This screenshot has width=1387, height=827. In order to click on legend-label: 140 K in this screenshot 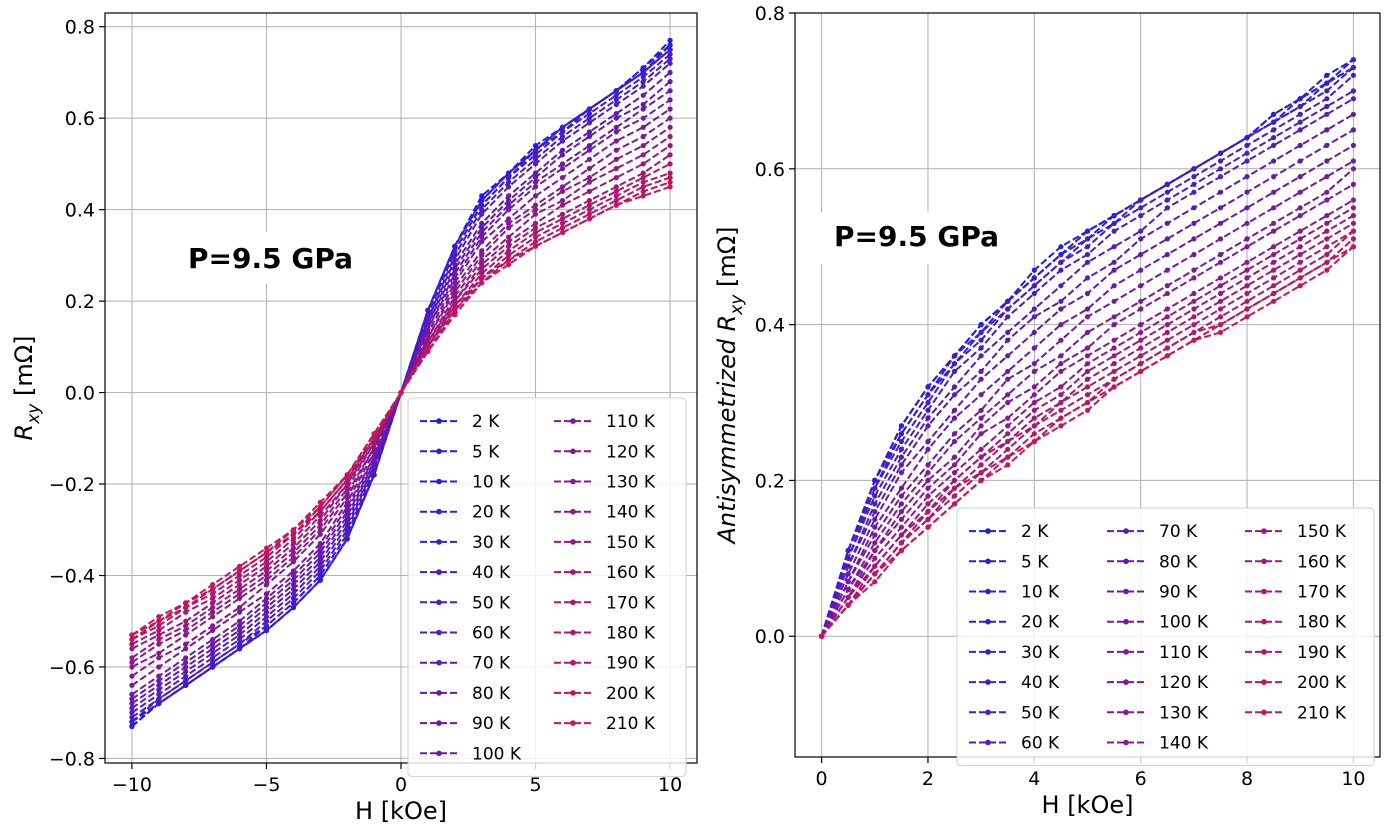, I will do `click(1184, 744)`.